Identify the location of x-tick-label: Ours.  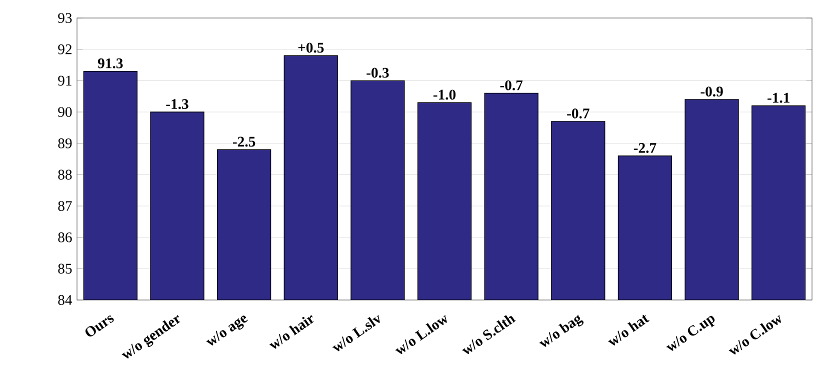
(99, 325).